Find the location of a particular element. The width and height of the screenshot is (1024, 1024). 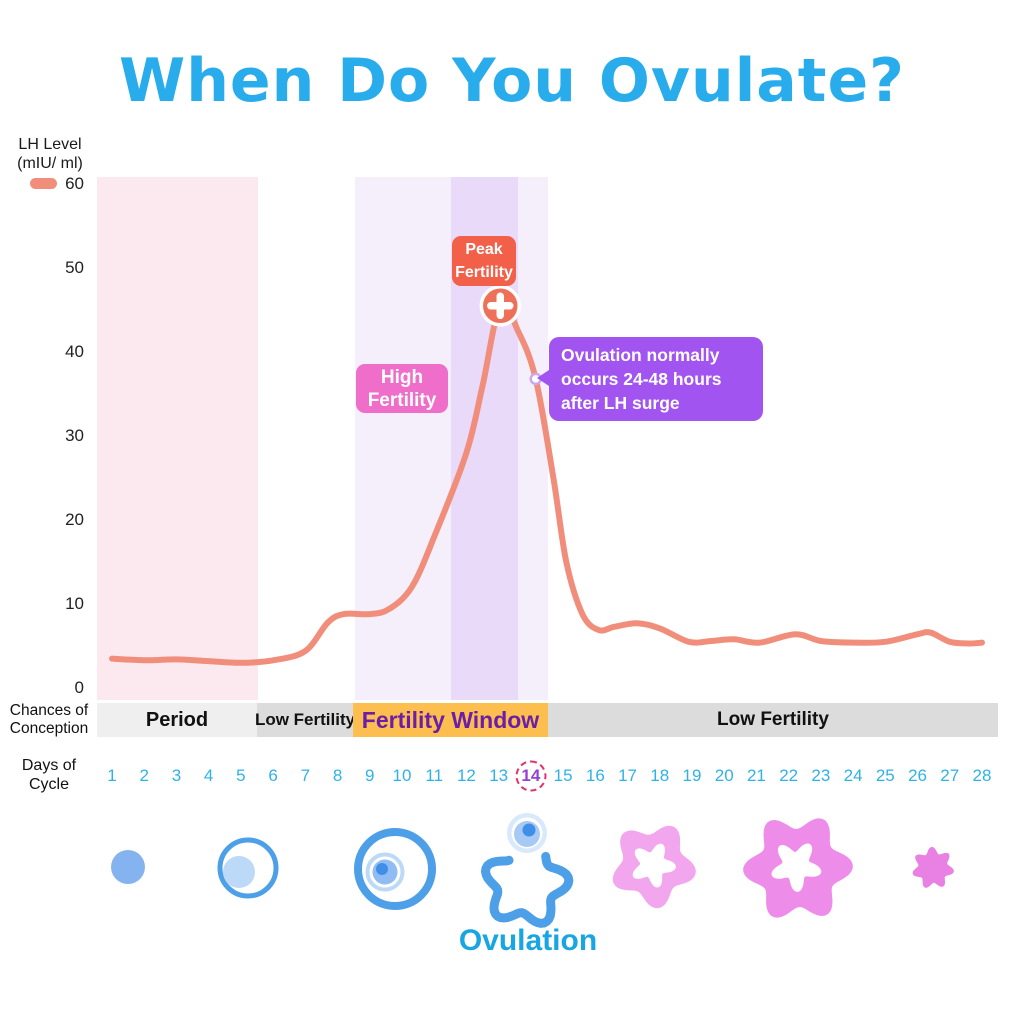

day-13: 13 is located at coordinates (499, 775).